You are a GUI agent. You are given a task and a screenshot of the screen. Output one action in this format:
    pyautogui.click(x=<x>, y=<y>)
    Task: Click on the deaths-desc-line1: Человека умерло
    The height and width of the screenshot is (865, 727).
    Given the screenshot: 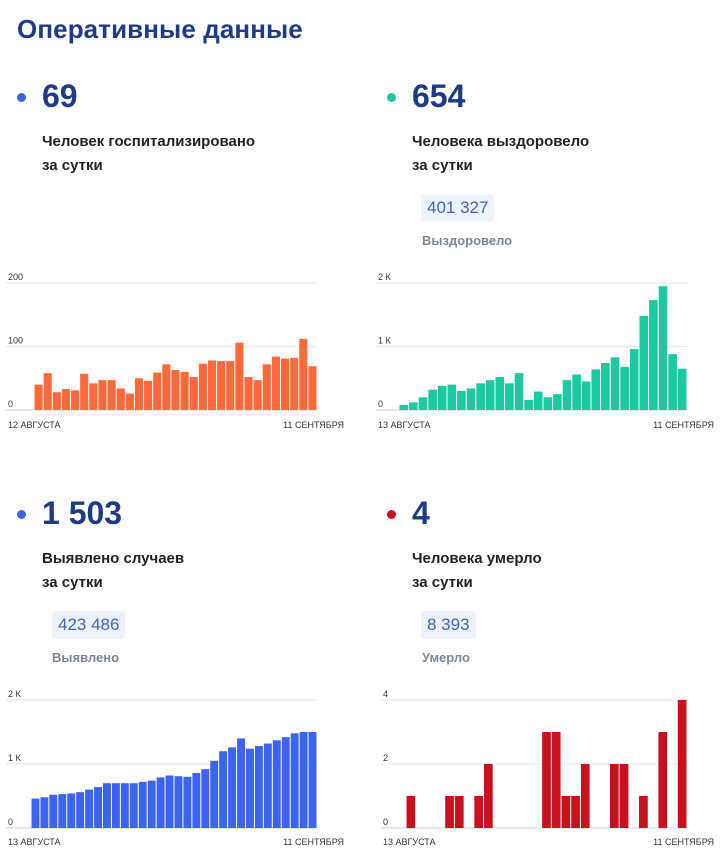 What is the action you would take?
    pyautogui.click(x=477, y=558)
    